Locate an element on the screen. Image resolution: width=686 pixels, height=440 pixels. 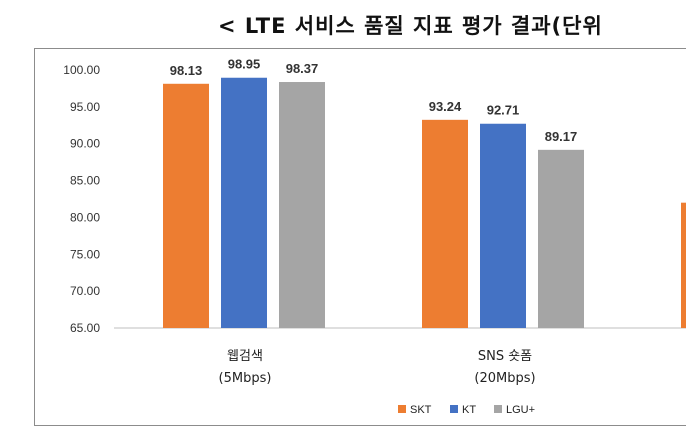
legend-label: SKT is located at coordinates (421, 410).